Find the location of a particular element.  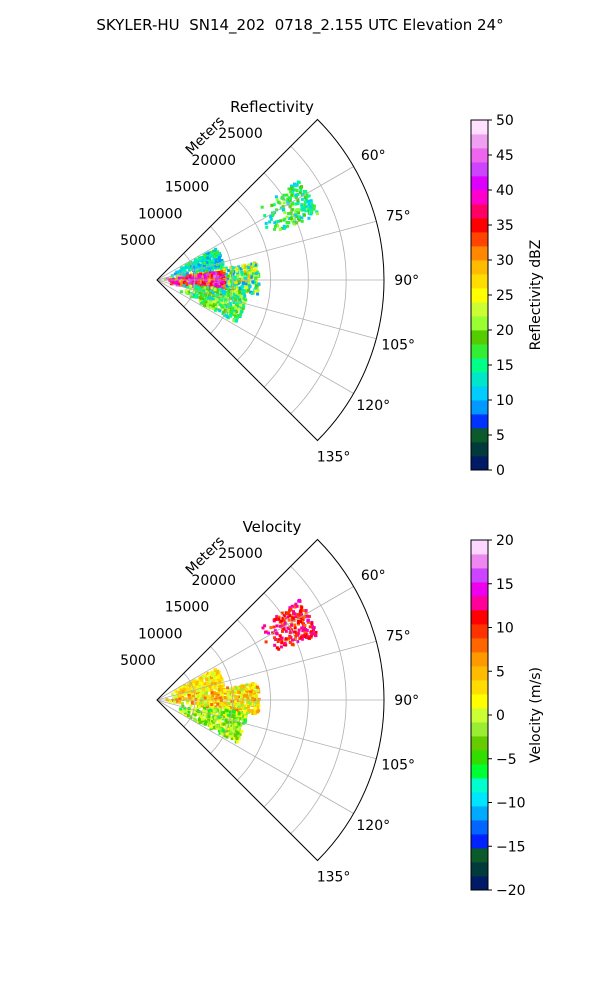

colorbar-tick-label: 0 is located at coordinates (500, 471).